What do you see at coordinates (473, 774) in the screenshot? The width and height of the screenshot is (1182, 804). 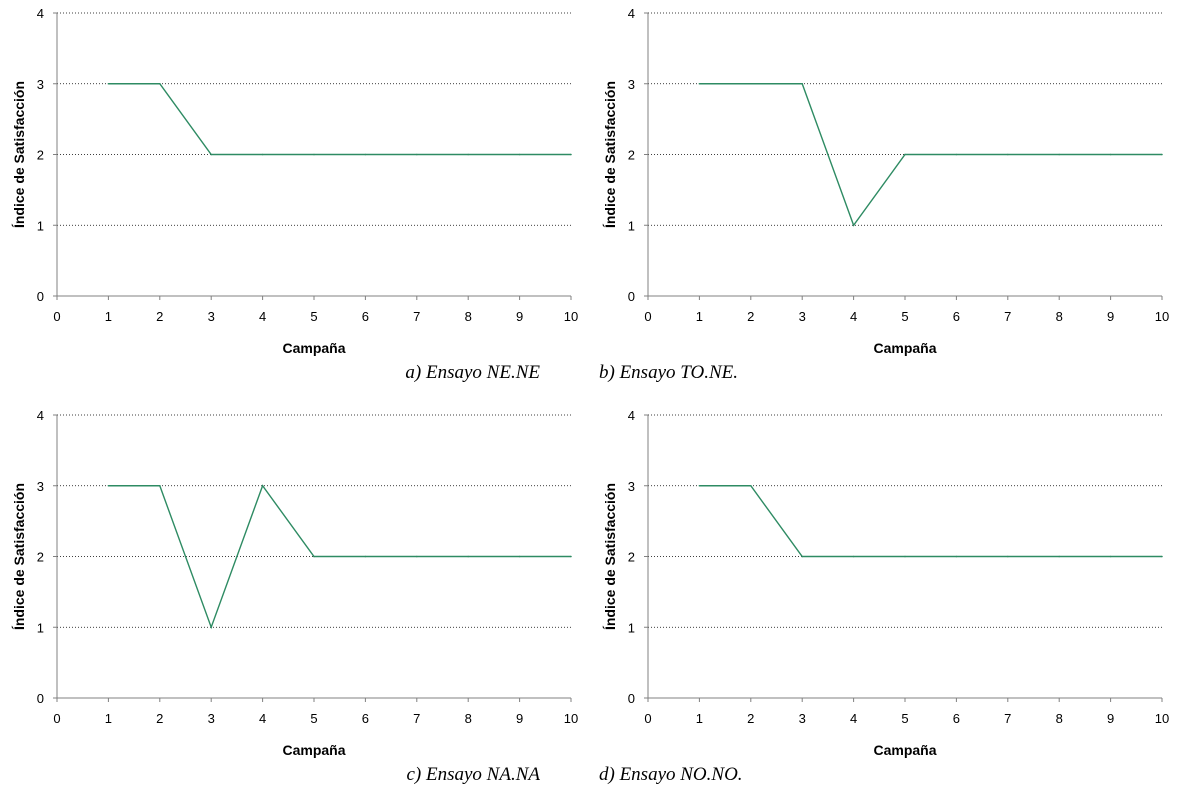 I see `chart-c-caption: c) Ensayo NA.NA` at bounding box center [473, 774].